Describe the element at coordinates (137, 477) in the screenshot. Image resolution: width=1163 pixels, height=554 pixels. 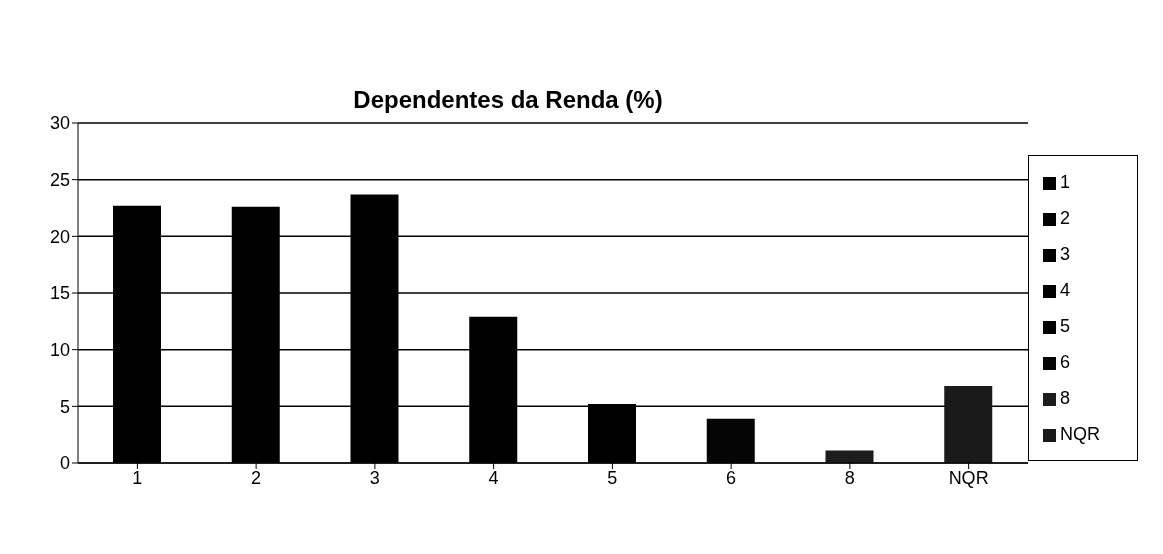
I see `x-tick-label: 1` at that location.